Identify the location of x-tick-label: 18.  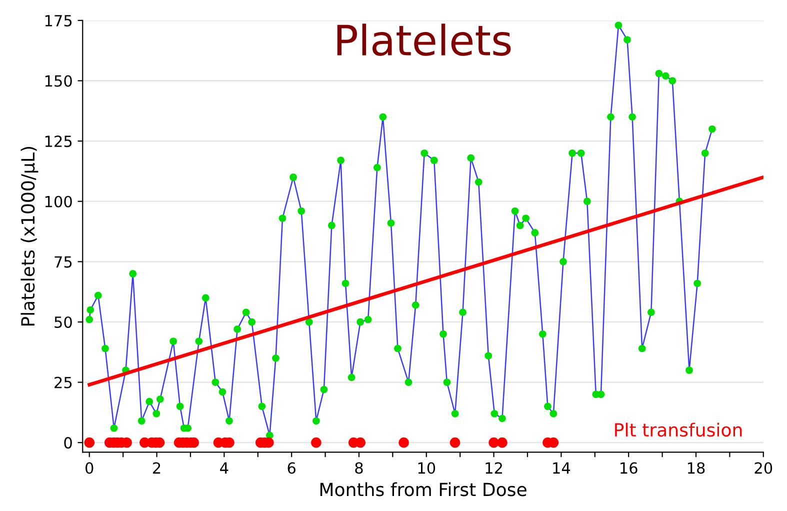
(696, 468).